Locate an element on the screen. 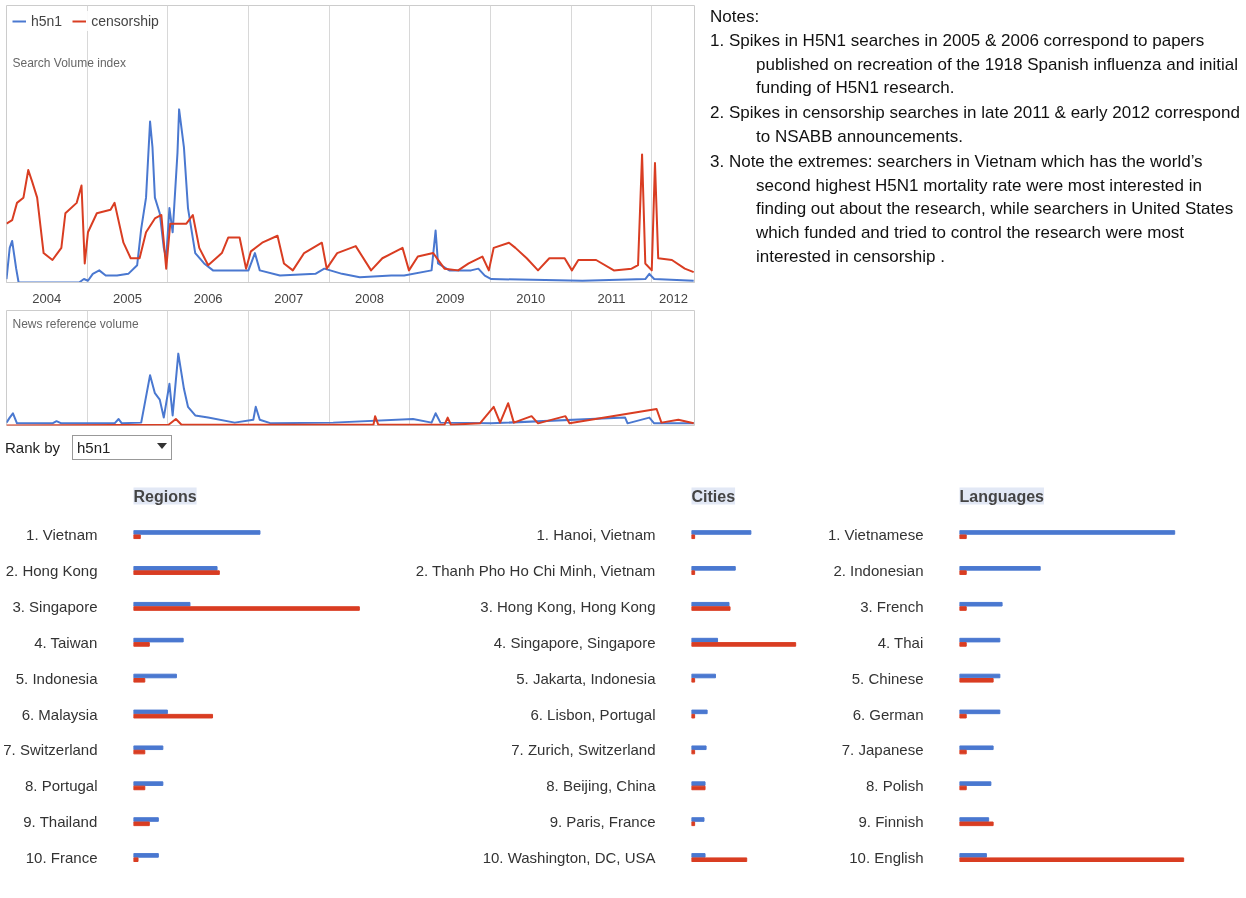 The width and height of the screenshot is (1246, 898). y-tick-label: 9. Finnish is located at coordinates (891, 822).